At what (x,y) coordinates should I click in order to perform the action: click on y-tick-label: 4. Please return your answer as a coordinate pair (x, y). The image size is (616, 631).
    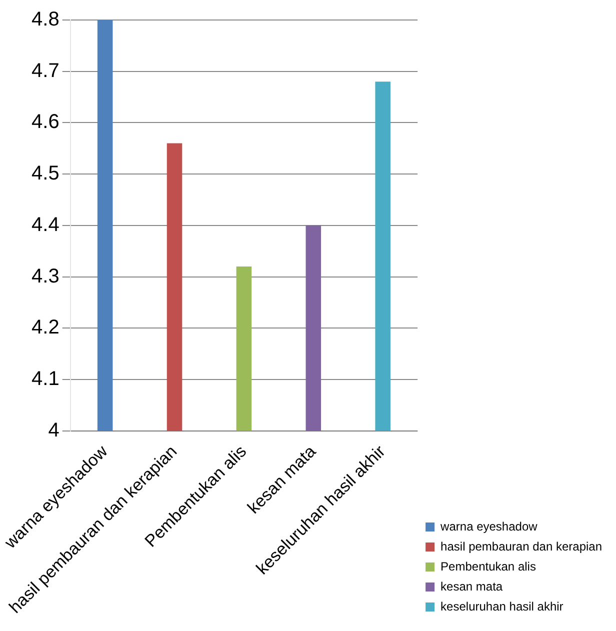
    Looking at the image, I should click on (54, 430).